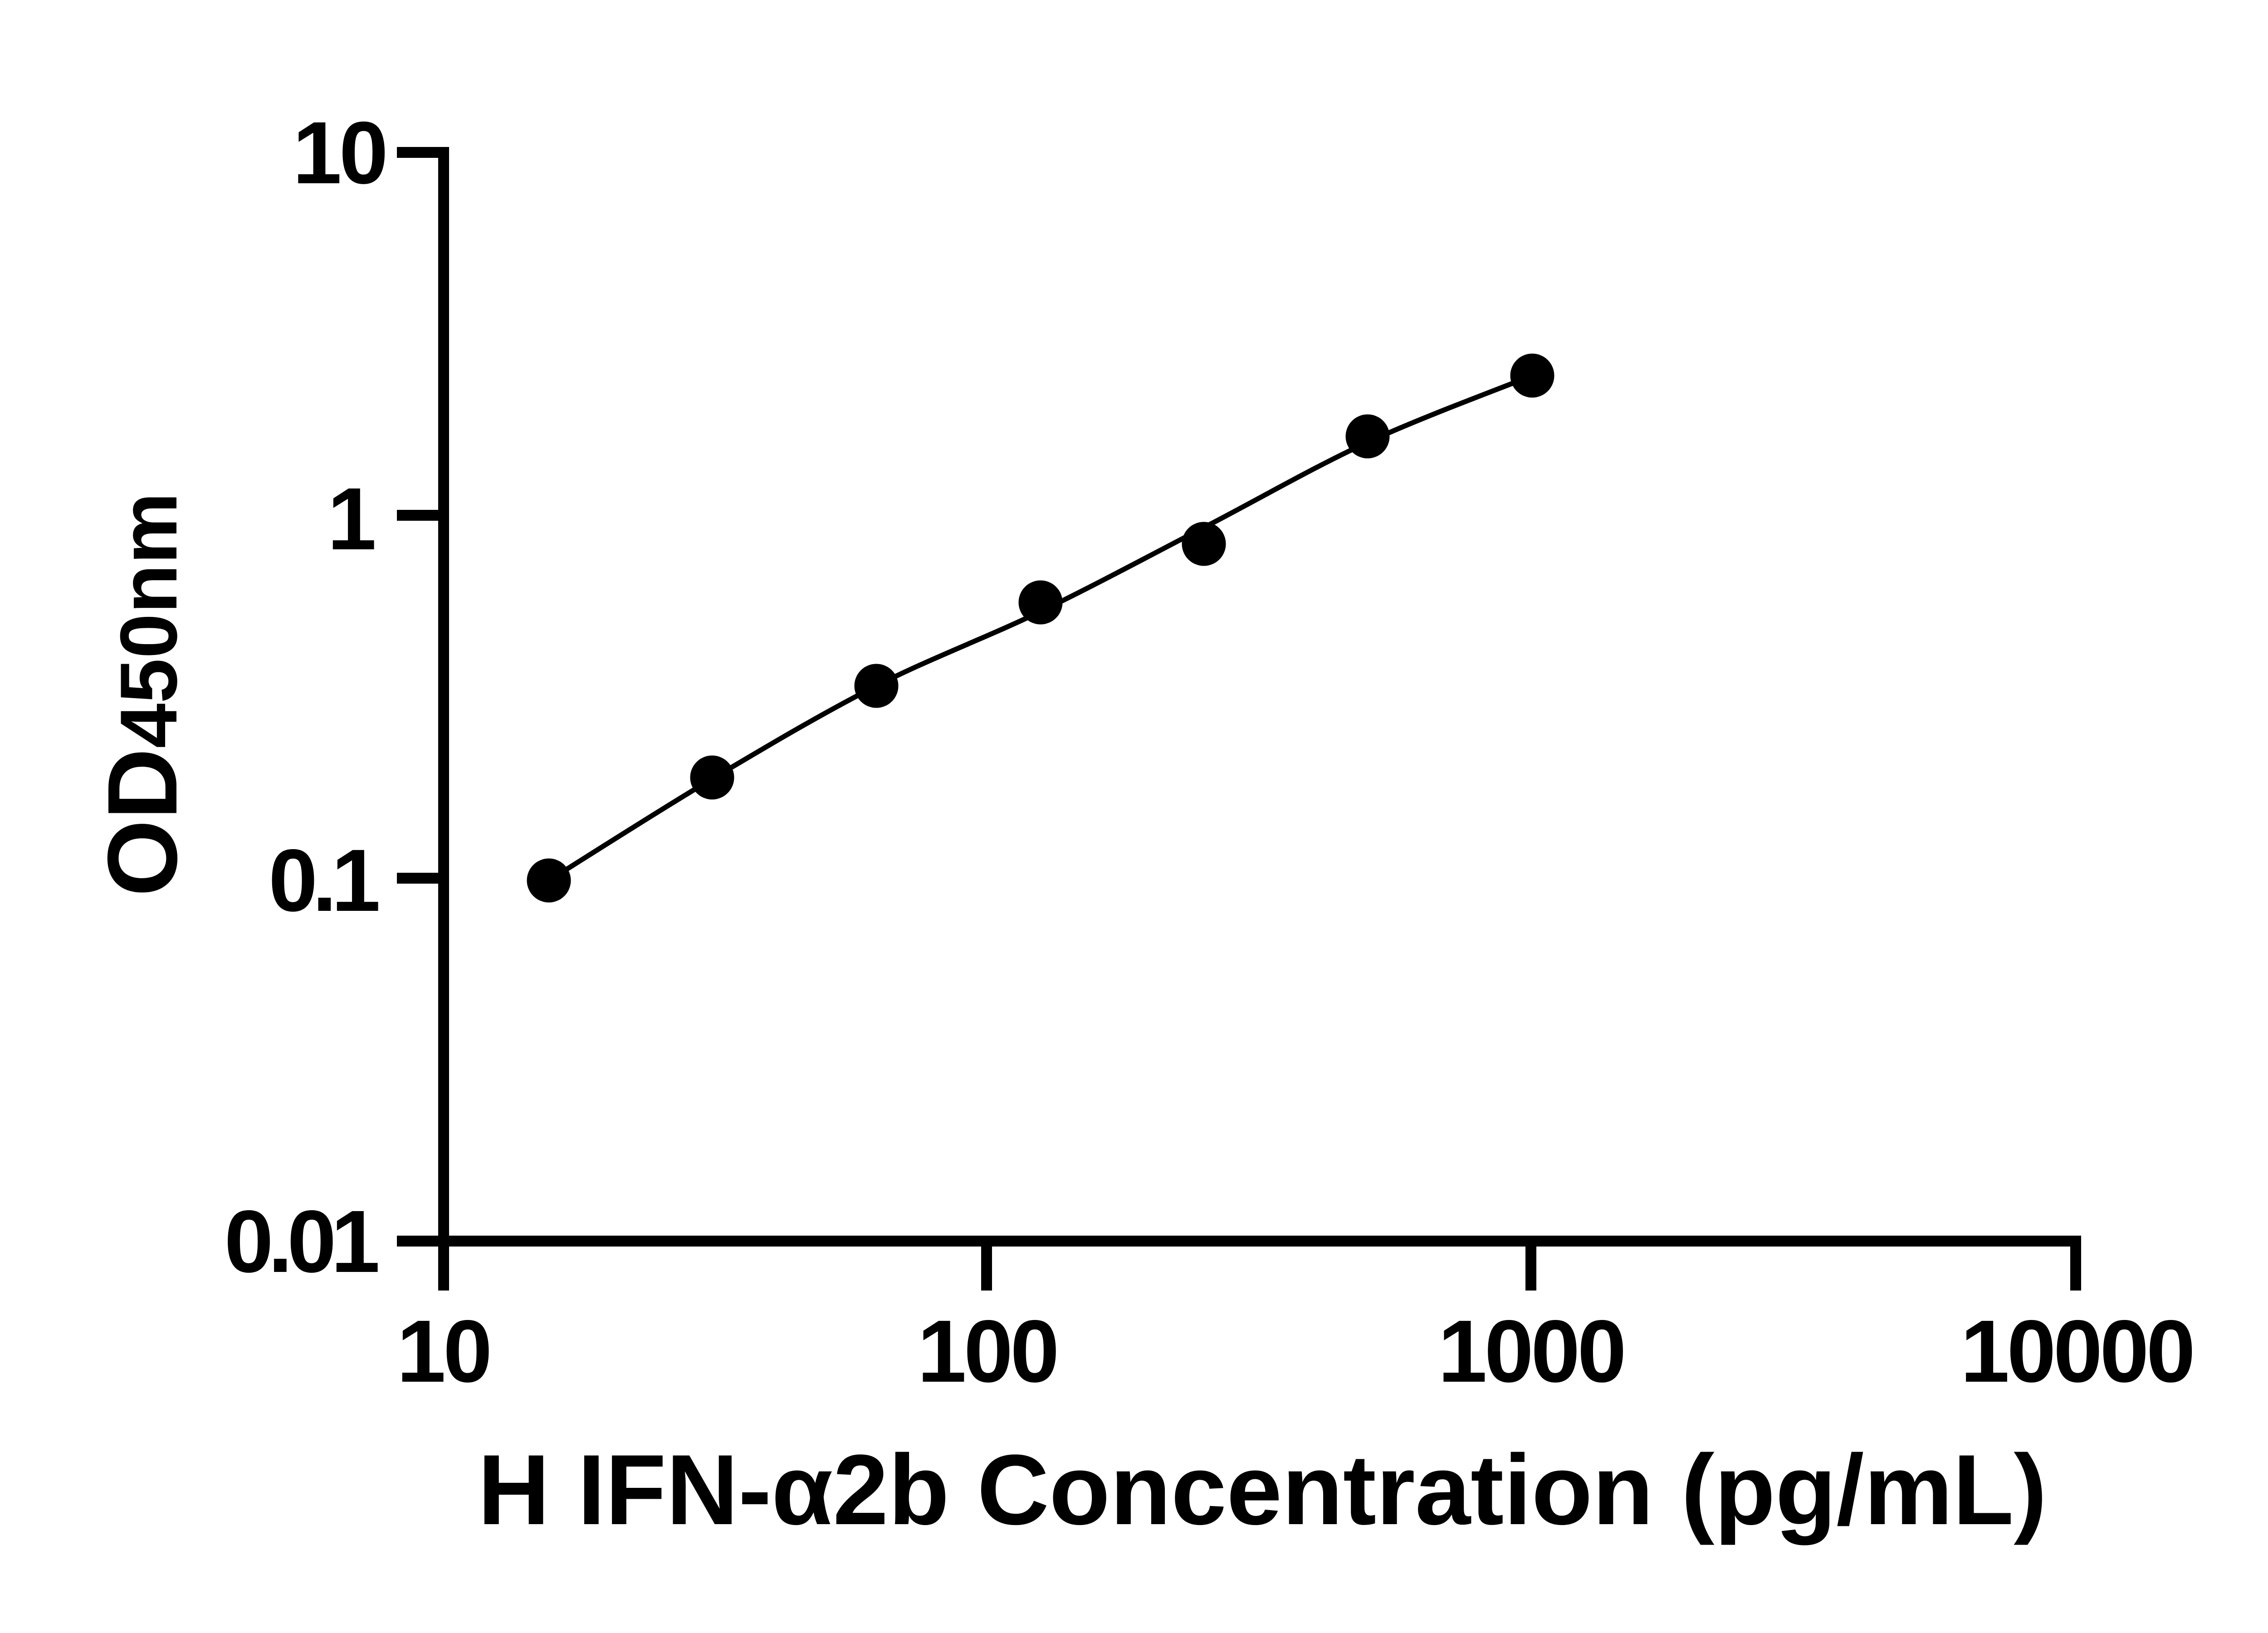  Describe the element at coordinates (1263, 1489) in the screenshot. I see `svg-text:H IFN-α2b Concentration (pg/mL: H IFN-α2b Concentration (pg/mL)` at that location.